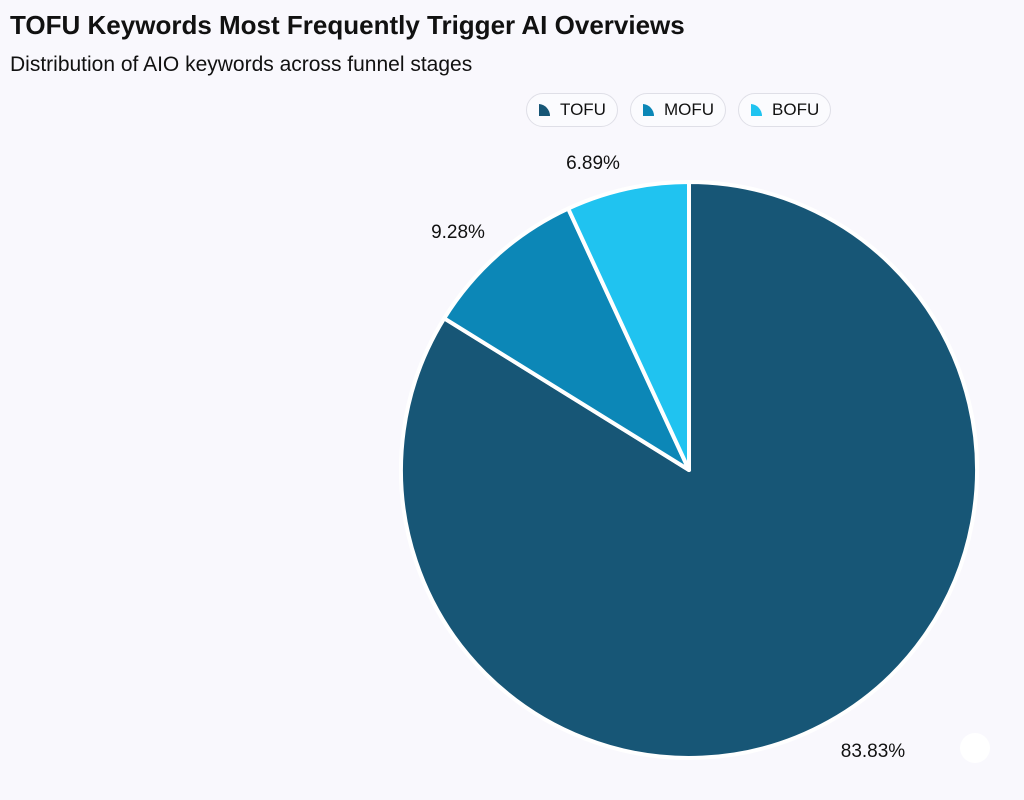  Describe the element at coordinates (796, 109) in the screenshot. I see `legend-label-bofu: BOFU` at that location.